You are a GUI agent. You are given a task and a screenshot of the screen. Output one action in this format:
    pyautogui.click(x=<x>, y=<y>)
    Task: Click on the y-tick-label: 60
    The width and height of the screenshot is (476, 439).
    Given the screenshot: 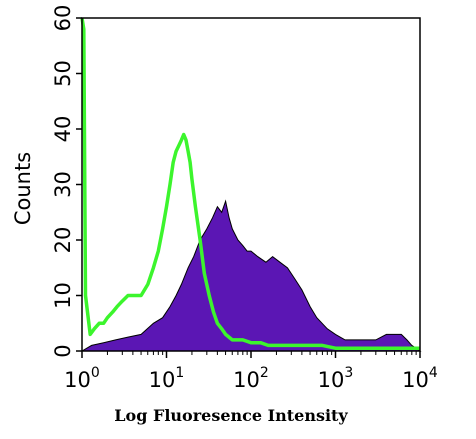 What is the action you would take?
    pyautogui.click(x=63, y=18)
    